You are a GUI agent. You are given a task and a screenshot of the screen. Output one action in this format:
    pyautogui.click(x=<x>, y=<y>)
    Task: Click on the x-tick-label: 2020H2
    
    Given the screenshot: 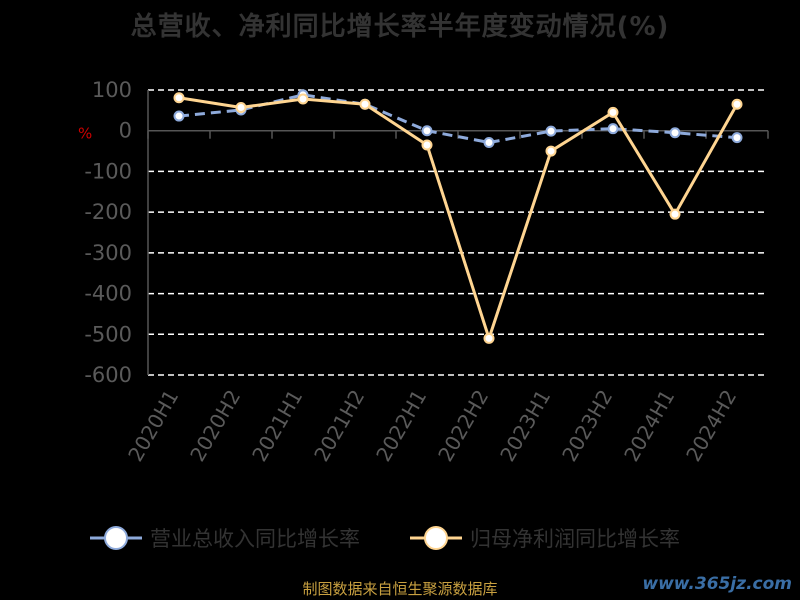 What is the action you would take?
    pyautogui.click(x=215, y=426)
    